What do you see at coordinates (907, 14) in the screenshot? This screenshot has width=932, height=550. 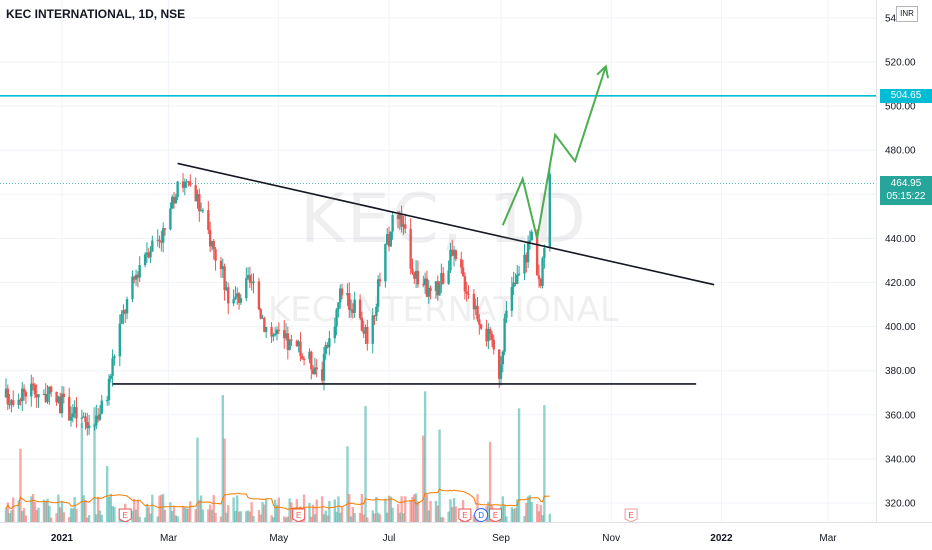 I see `currency-button: INR` at bounding box center [907, 14].